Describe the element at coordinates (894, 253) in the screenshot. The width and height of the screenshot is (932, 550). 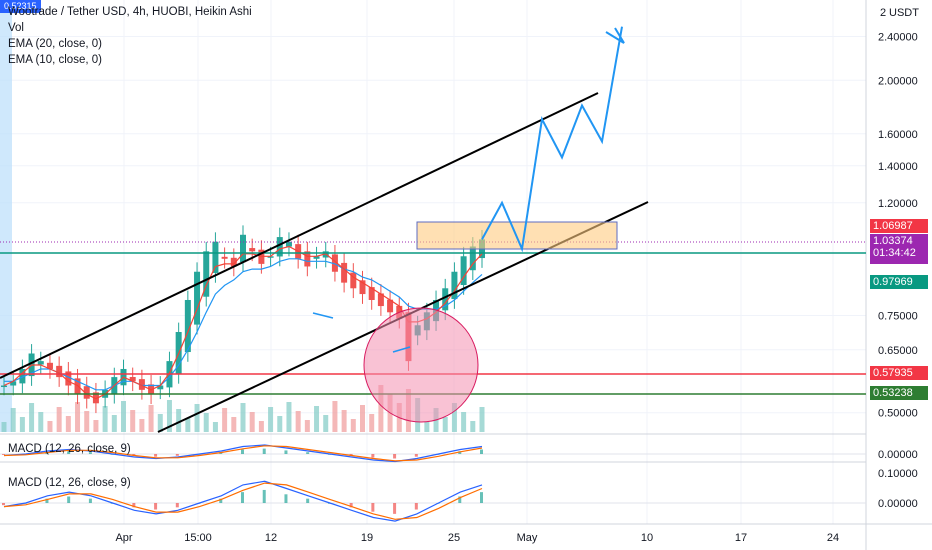
I see `countdown: 01:34:42` at that location.